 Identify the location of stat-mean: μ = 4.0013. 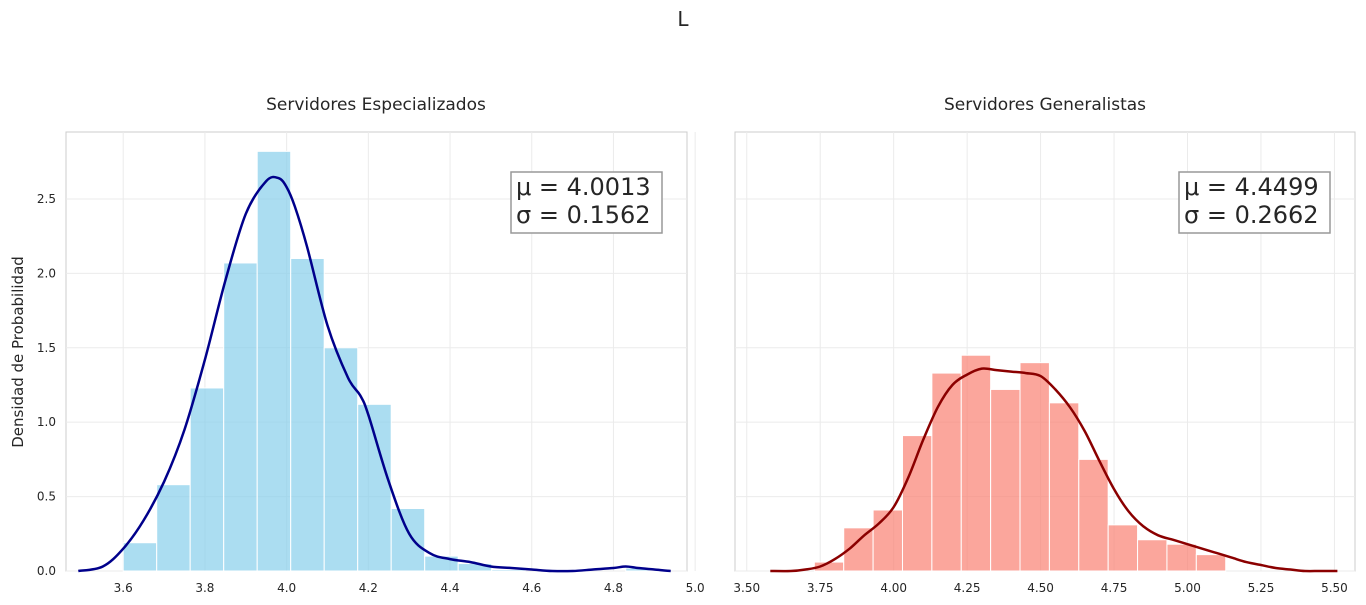
(583, 187).